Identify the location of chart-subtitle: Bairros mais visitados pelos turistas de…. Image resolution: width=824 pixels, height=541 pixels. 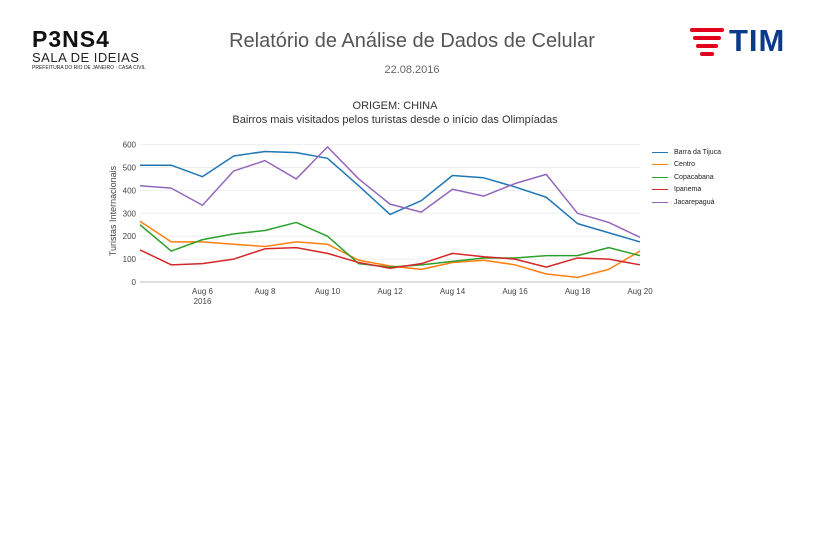
(395, 120).